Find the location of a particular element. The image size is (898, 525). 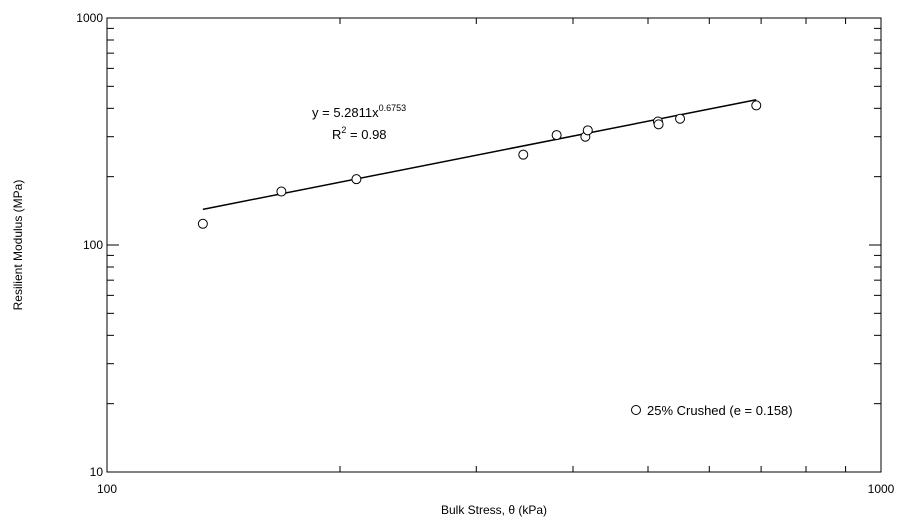

trendline is located at coordinates (479, 155).